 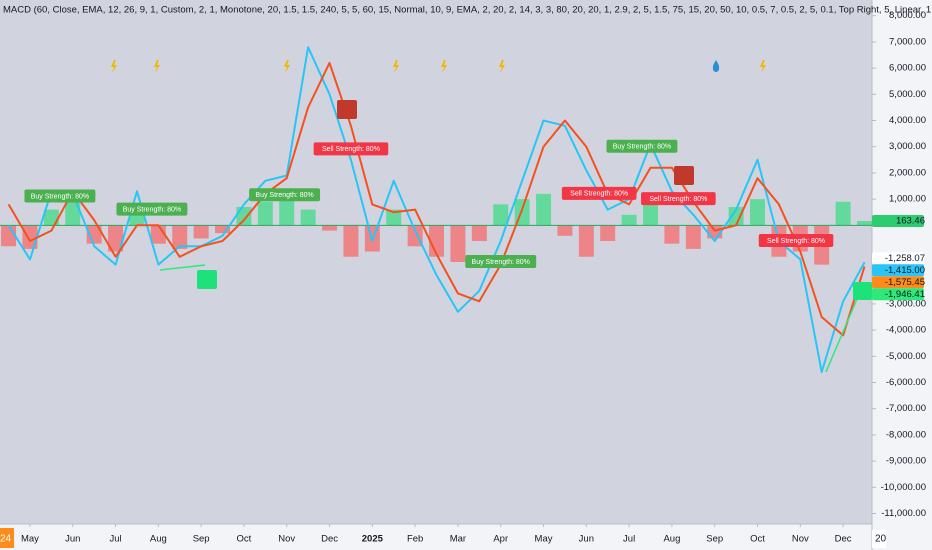 I want to click on y-tick-label: 2,000.00, so click(x=907, y=172).